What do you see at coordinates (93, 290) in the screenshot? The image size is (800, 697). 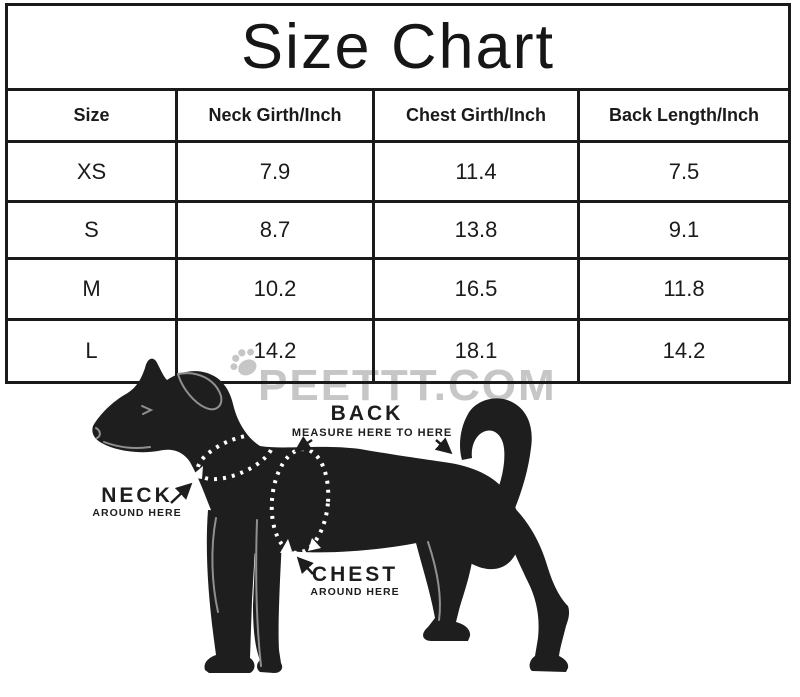 I see `row-m-size: M` at bounding box center [93, 290].